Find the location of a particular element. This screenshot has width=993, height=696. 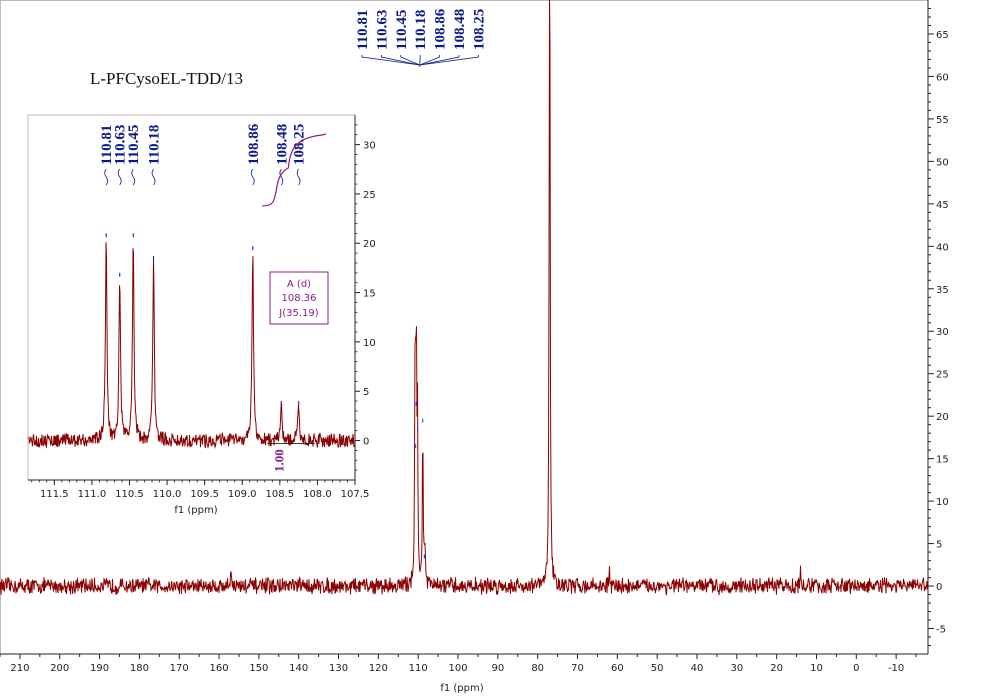

y-tick-label: 5 is located at coordinates (939, 545).